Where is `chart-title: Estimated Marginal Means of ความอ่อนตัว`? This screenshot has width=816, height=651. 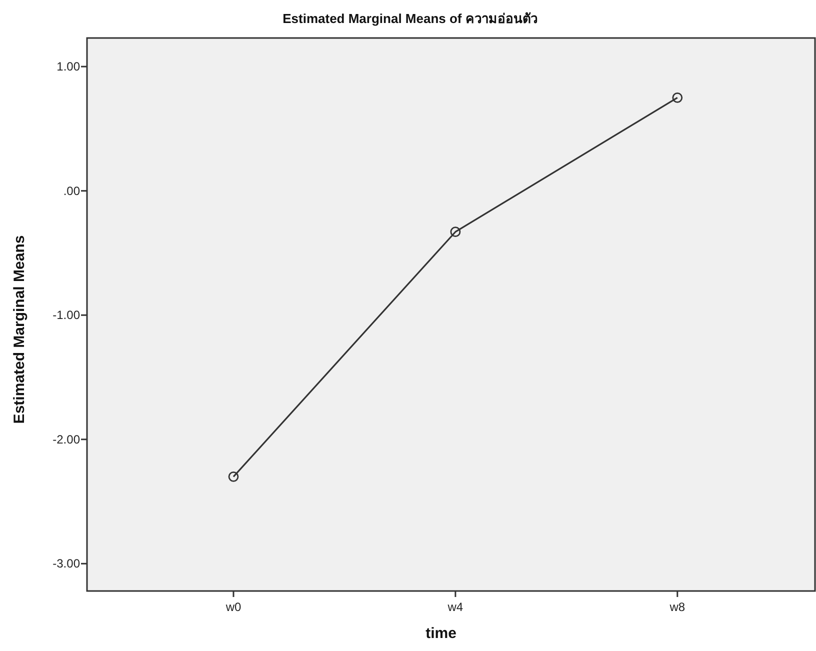
chart-title: Estimated Marginal Means of ความอ่อนตัว is located at coordinates (410, 18).